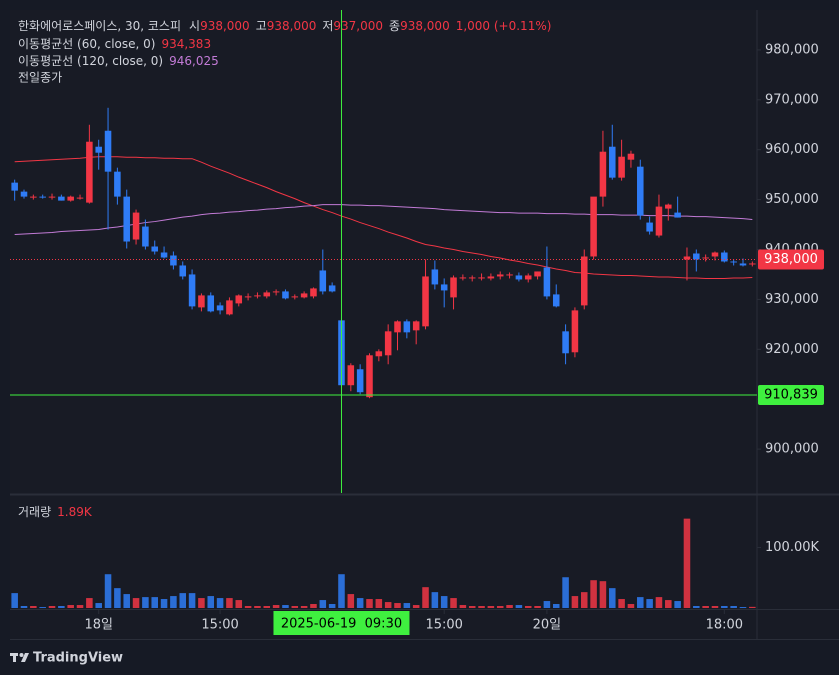  I want to click on price-tick-label: 950,000, so click(792, 199).